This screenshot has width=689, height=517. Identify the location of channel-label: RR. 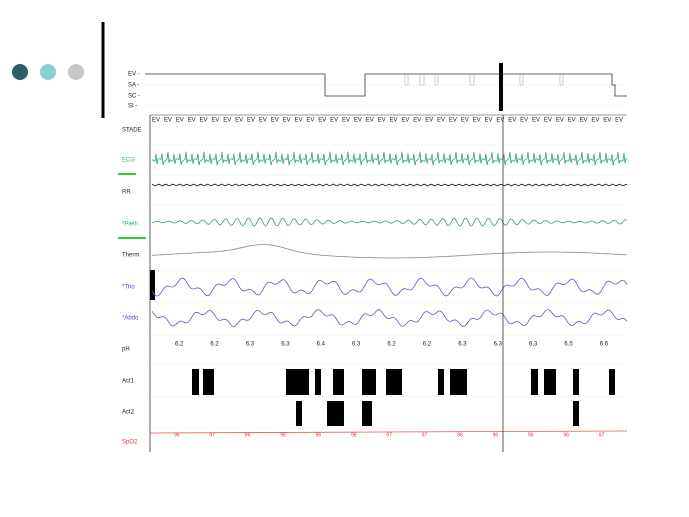
(126, 193).